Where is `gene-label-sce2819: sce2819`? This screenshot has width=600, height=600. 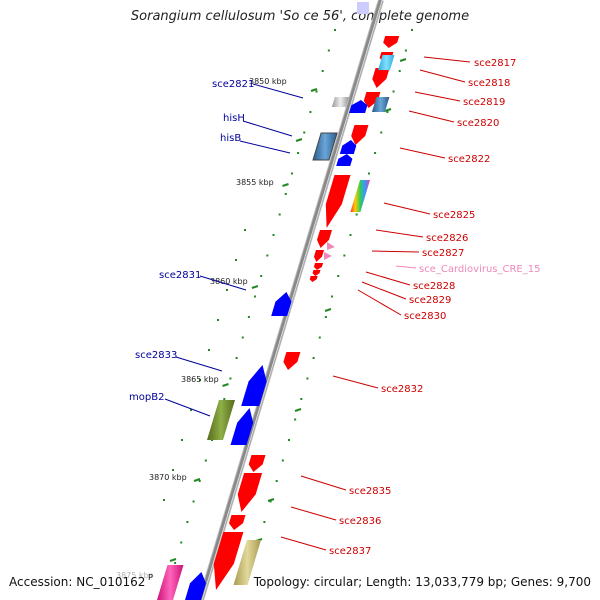 gene-label-sce2819: sce2819 is located at coordinates (484, 102).